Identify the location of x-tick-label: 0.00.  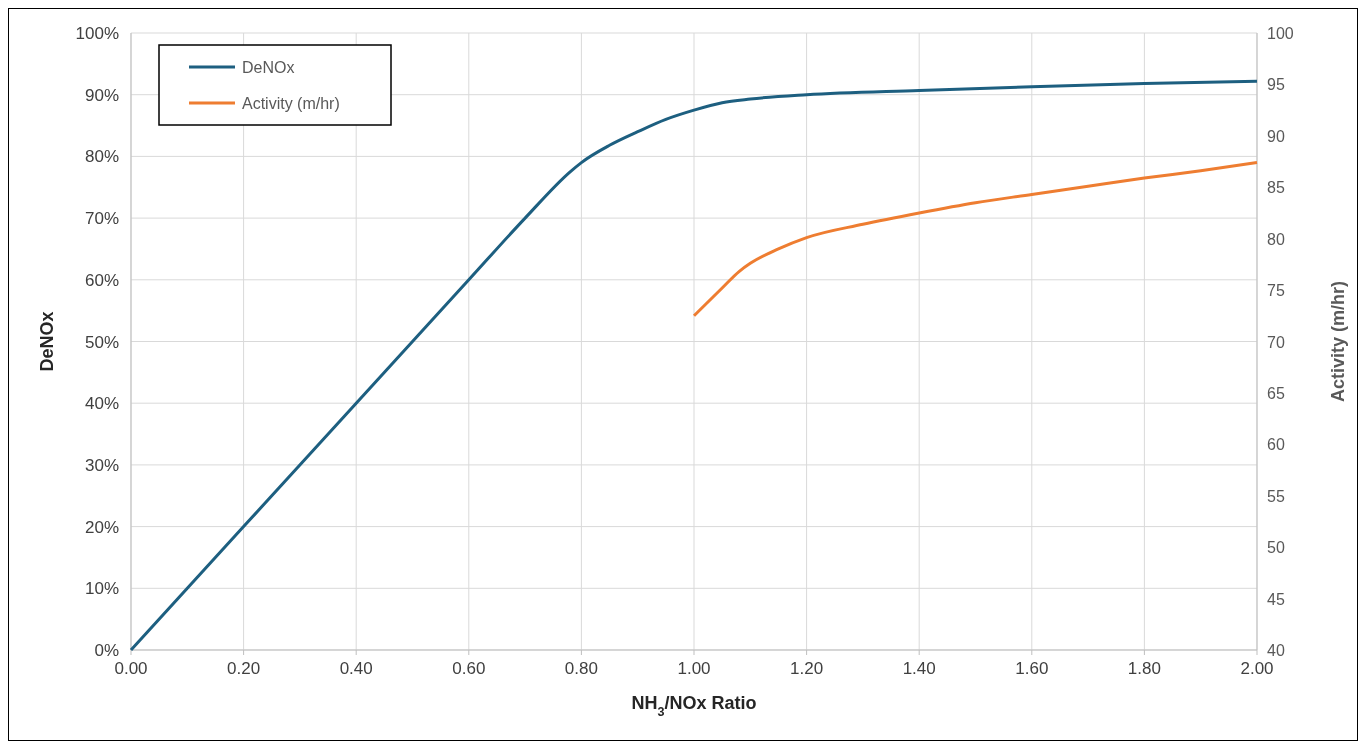
(131, 668).